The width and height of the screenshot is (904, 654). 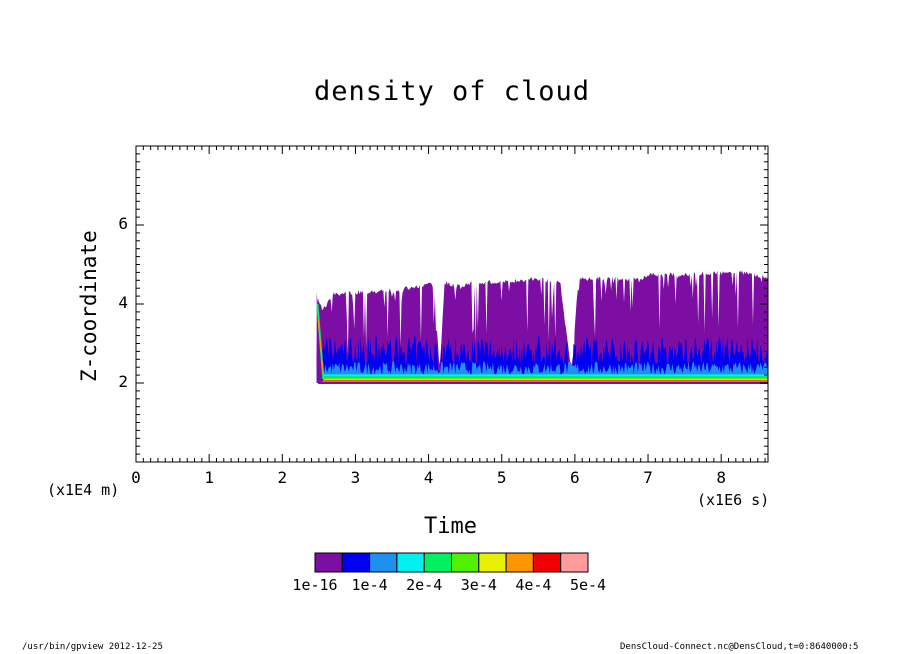 I want to click on y-tick-label: 6, so click(x=123, y=223).